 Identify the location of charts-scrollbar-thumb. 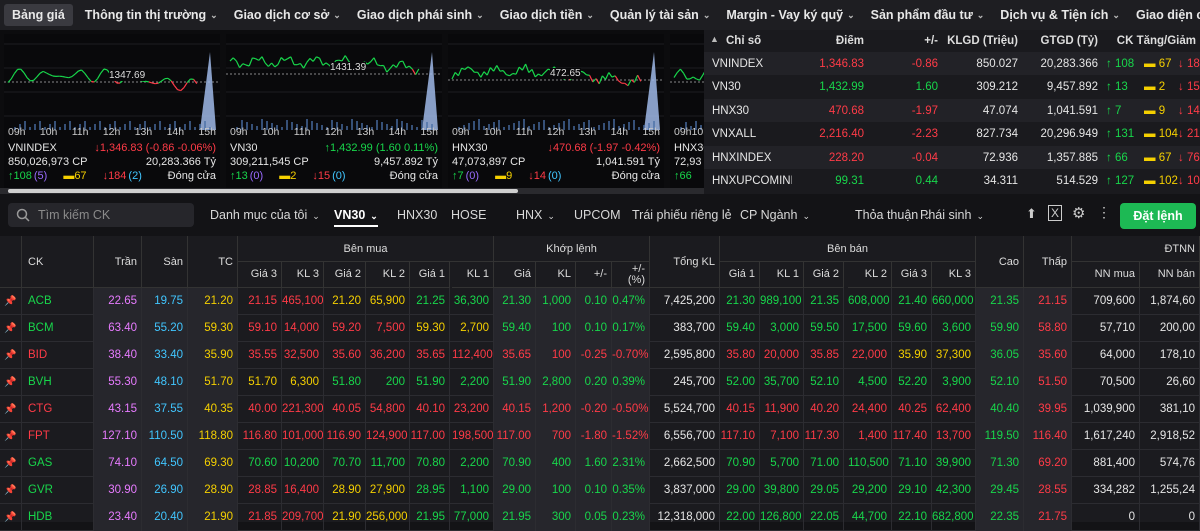
(263, 191).